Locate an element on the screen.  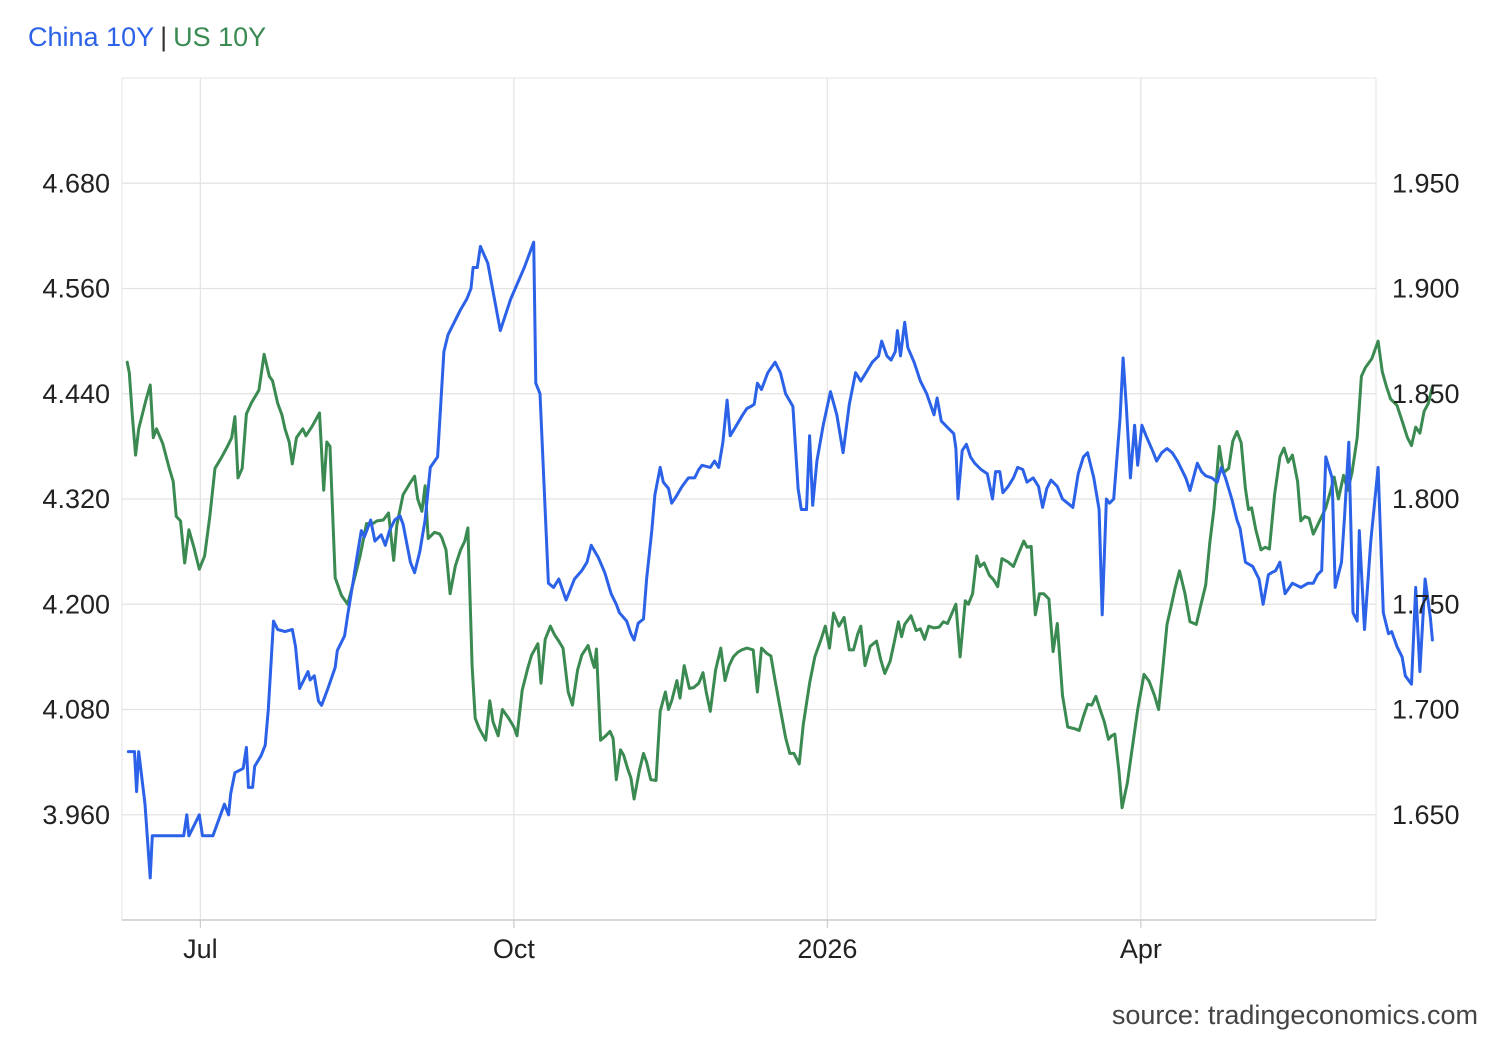
x-tick-label: Oct is located at coordinates (514, 949).